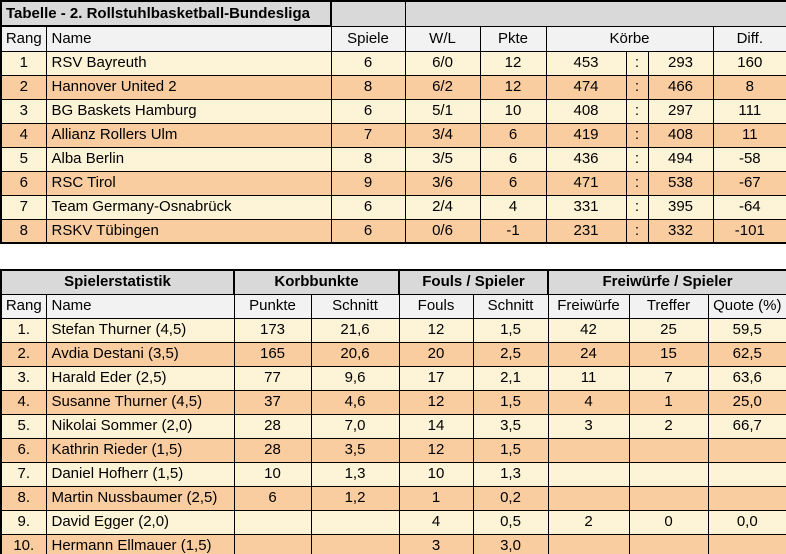  What do you see at coordinates (629, 38) in the screenshot?
I see `header-koerbe: Körbe` at bounding box center [629, 38].